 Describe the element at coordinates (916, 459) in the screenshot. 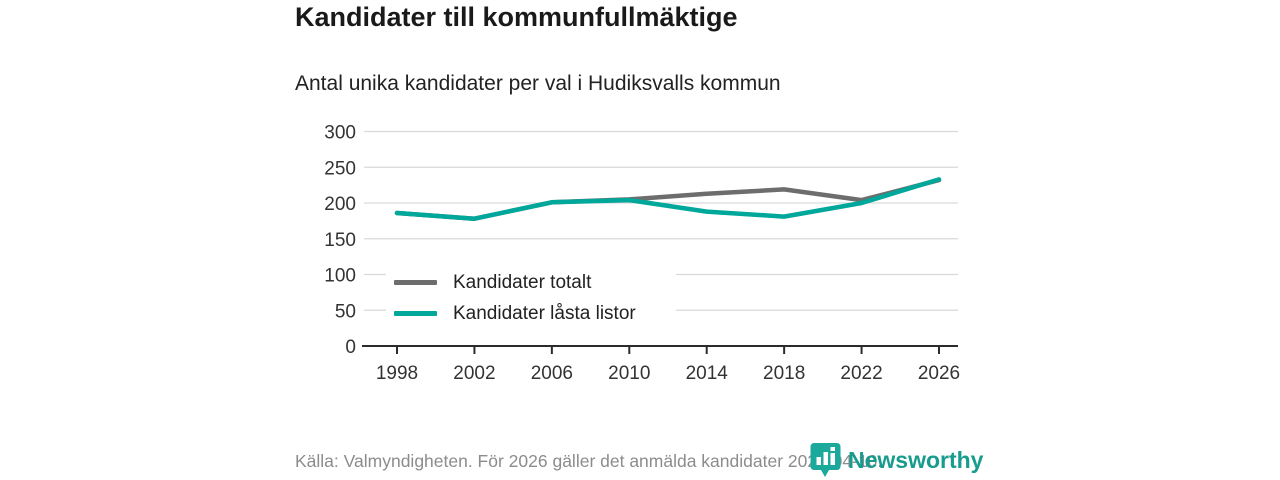

I see `newsworthy-wordmark: Newsworthy` at that location.